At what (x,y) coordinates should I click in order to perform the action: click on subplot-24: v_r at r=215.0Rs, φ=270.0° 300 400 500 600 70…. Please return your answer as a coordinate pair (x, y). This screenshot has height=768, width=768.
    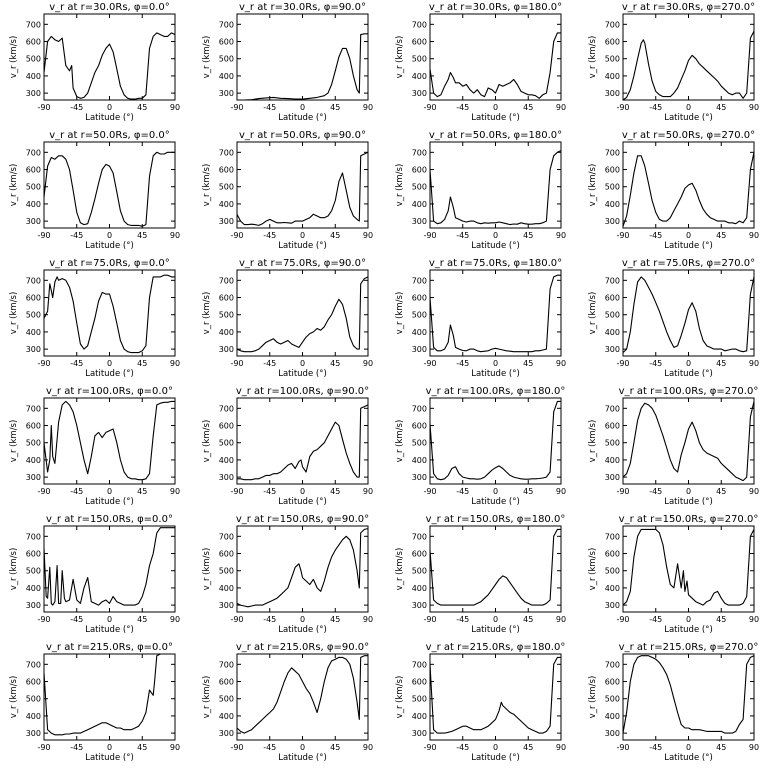
    Looking at the image, I should click on (673, 702).